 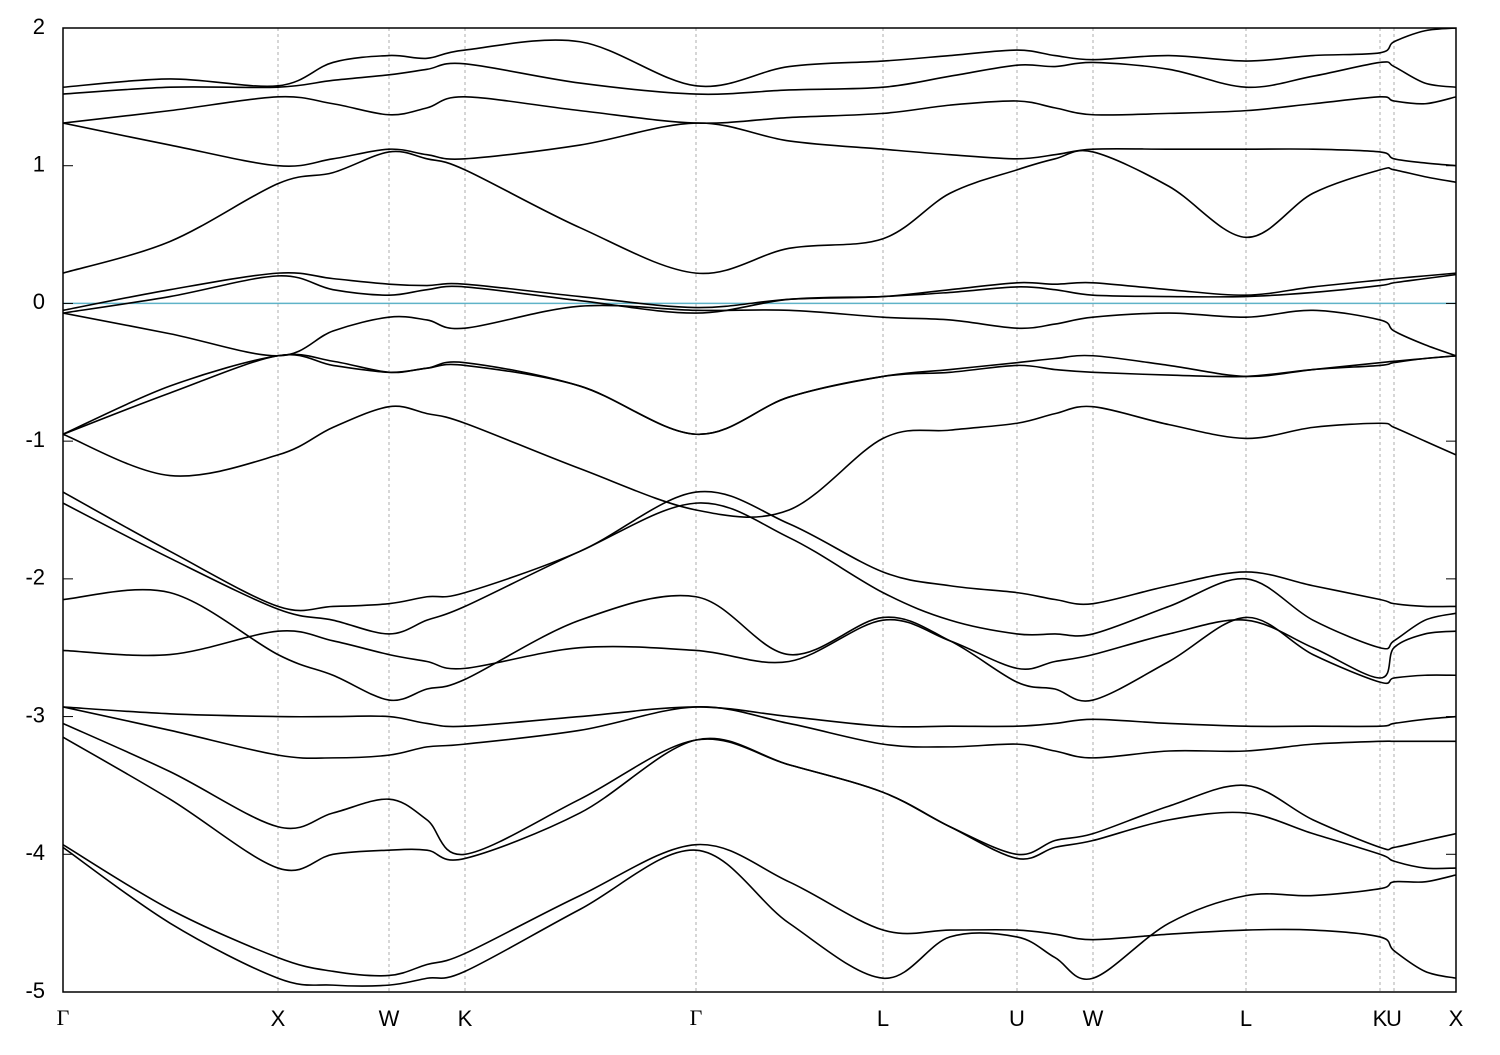 What do you see at coordinates (39, 164) in the screenshot?
I see `y-tick-label: 1` at bounding box center [39, 164].